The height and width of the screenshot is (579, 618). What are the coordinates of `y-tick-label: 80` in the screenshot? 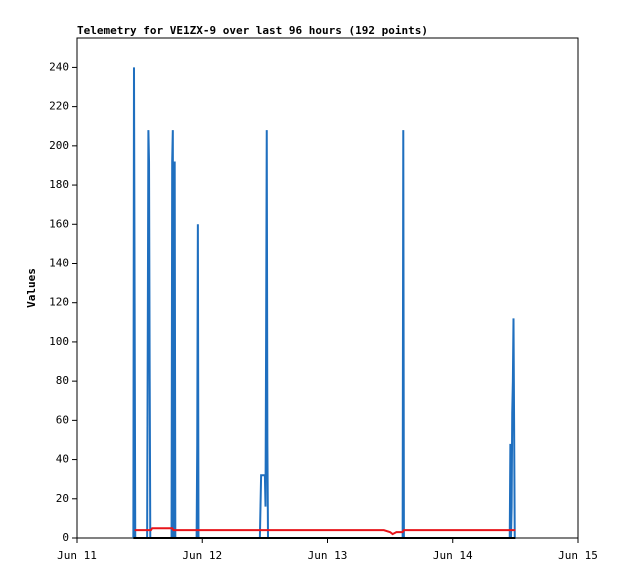 It's located at (62, 380).